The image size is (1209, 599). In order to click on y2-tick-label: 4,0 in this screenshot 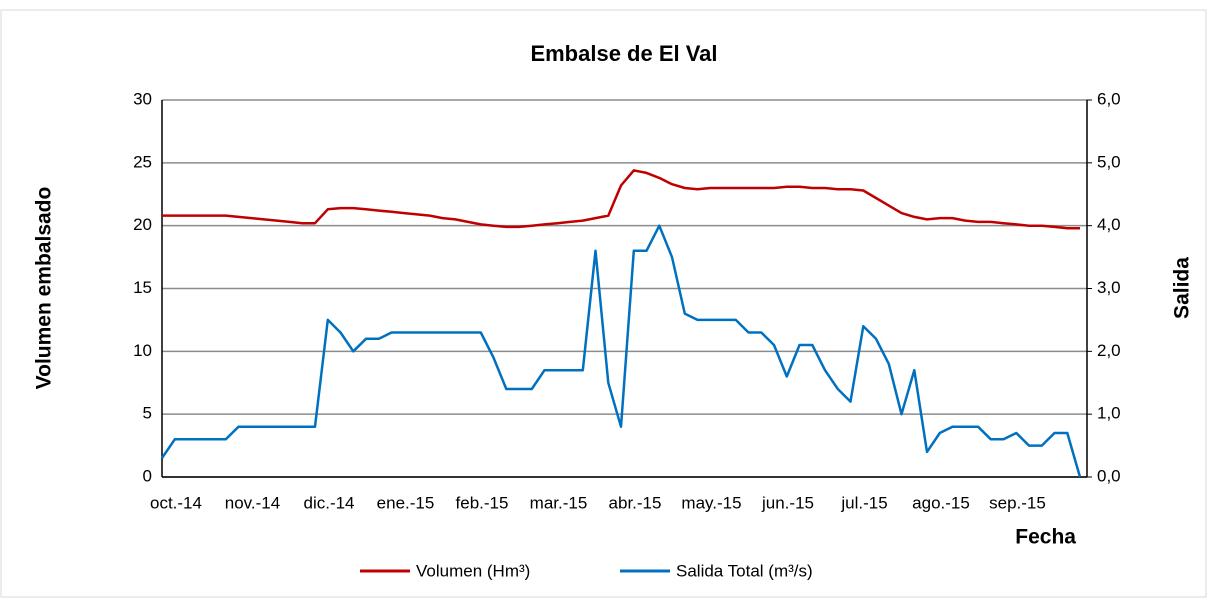, I will do `click(1109, 224)`.